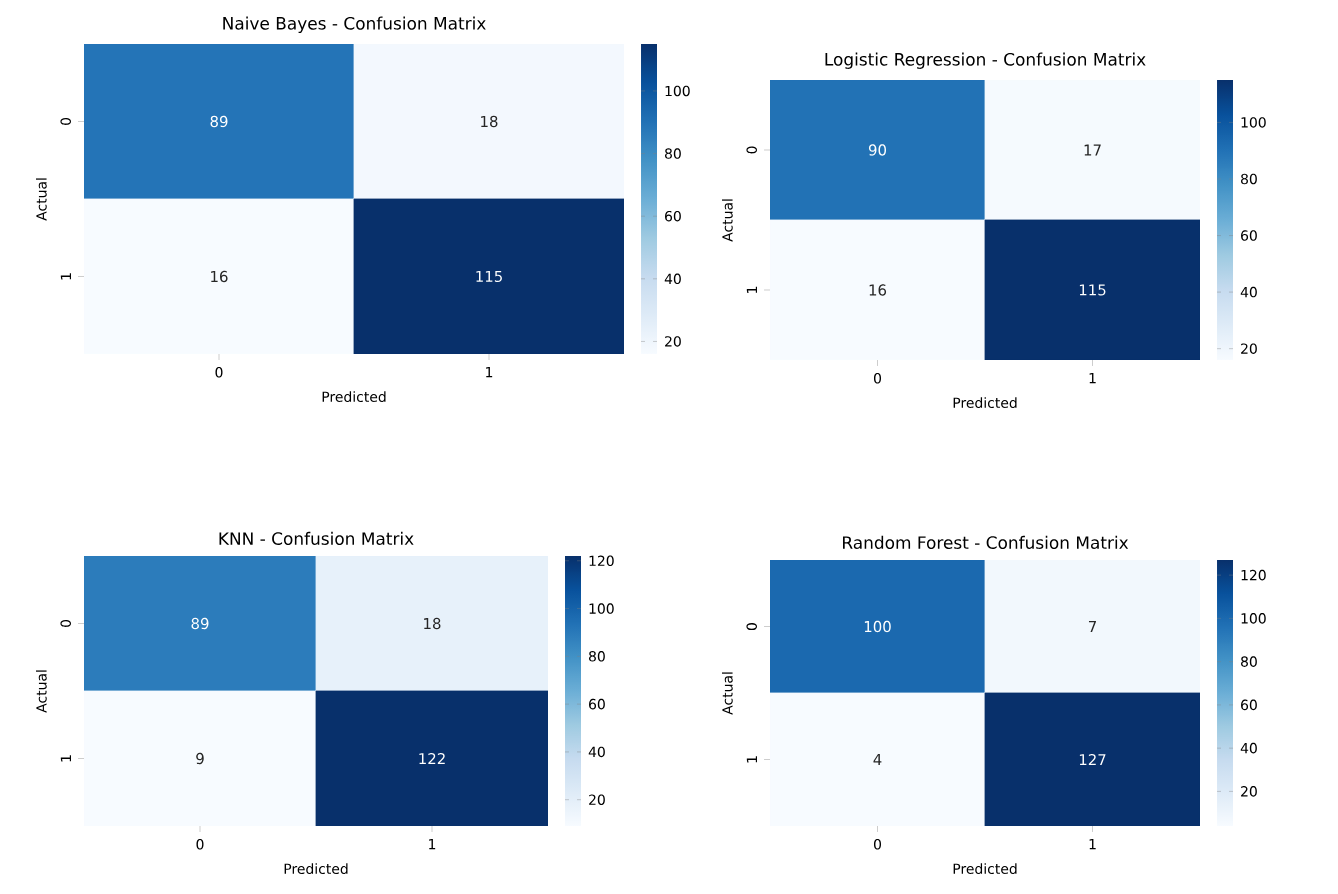 The height and width of the screenshot is (894, 1338). Describe the element at coordinates (316, 538) in the screenshot. I see `chart-title: KNN - Confusion Matrix` at that location.